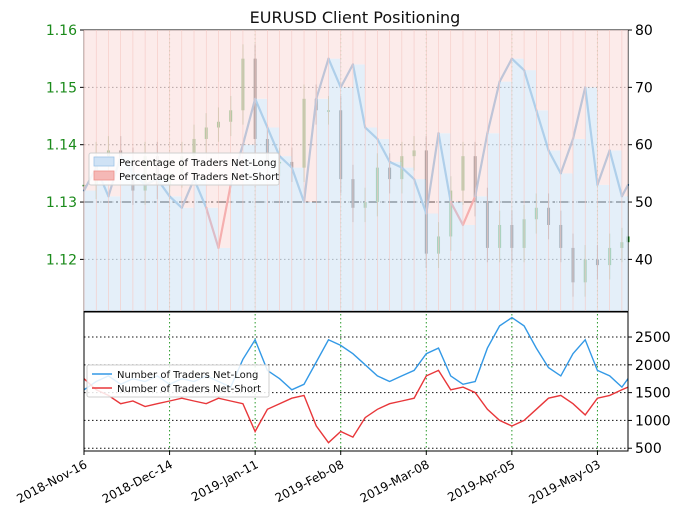 The width and height of the screenshot is (679, 522). Describe the element at coordinates (644, 203) in the screenshot. I see `right-axis-tick-label: 50` at that location.